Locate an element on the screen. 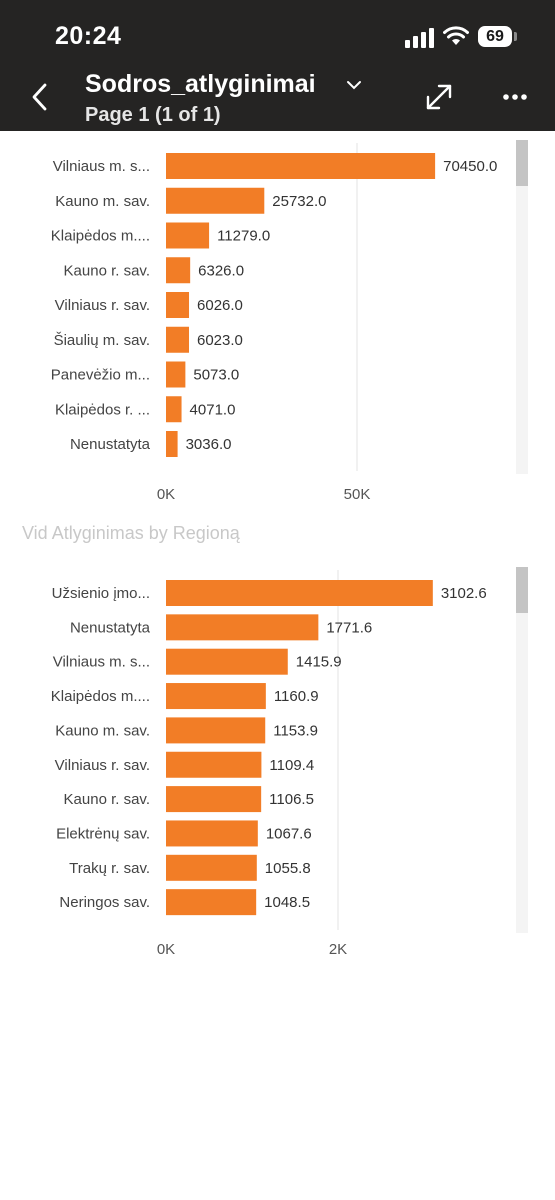 This screenshot has width=555, height=1200. value-label: 6326.0 is located at coordinates (221, 270).